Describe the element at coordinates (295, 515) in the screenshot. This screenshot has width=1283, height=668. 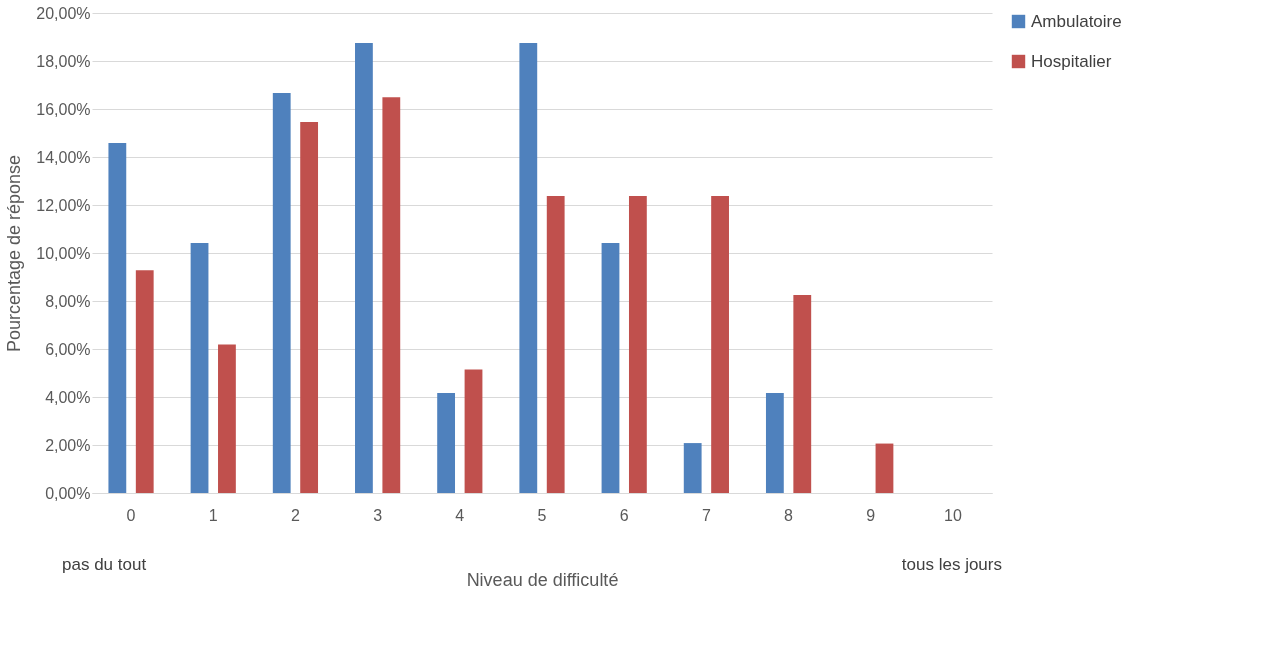
I see `x-tick-label: 2` at that location.